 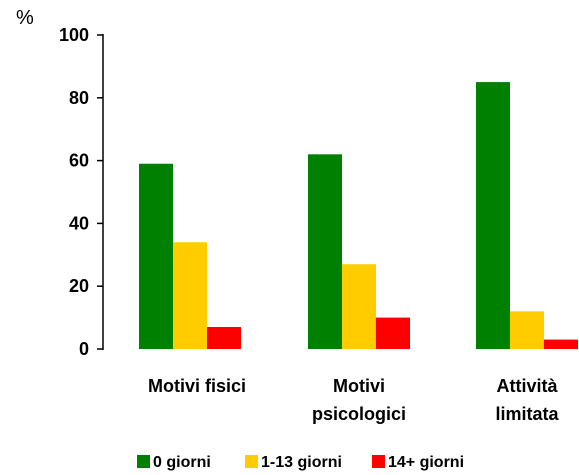 I want to click on legend: 0 giorni 1-13 giorni 14+ giorni, so click(x=300, y=462).